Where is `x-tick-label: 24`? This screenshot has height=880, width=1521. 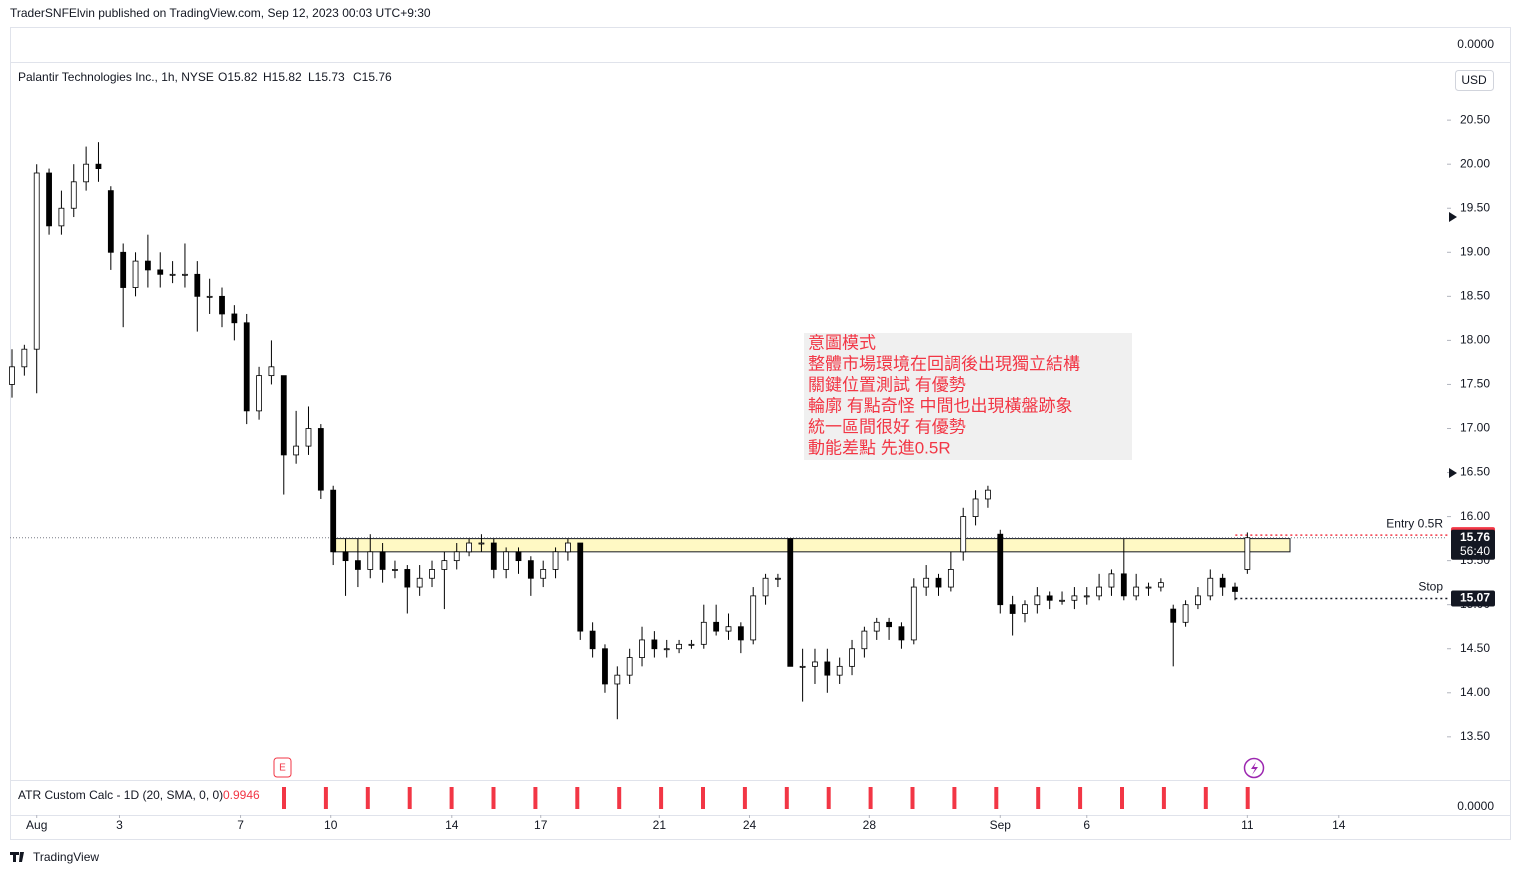
x-tick-label: 24 is located at coordinates (750, 825).